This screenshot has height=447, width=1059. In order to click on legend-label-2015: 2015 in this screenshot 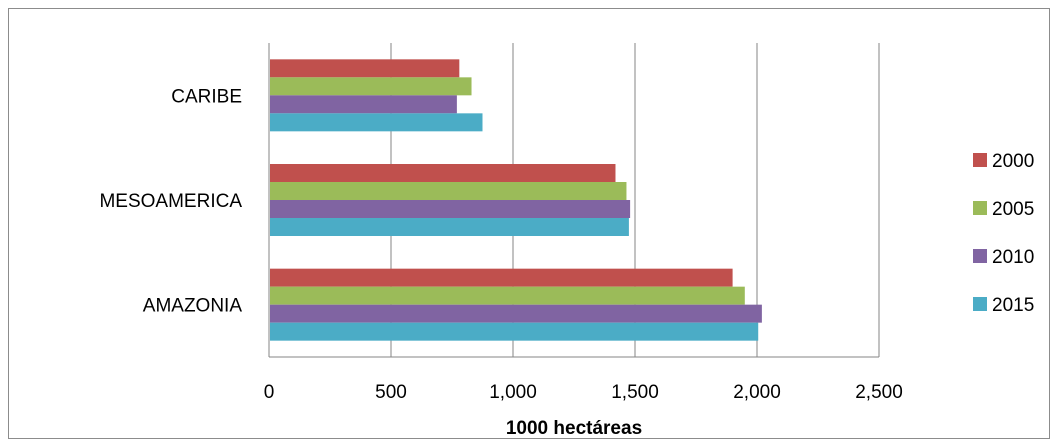, I will do `click(1013, 305)`.